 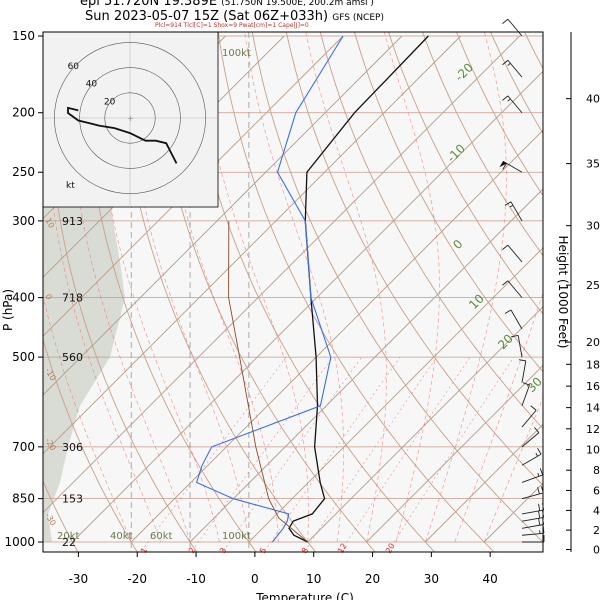 What do you see at coordinates (122, 135) in the screenshot?
I see `hodograph-trace` at bounding box center [122, 135].